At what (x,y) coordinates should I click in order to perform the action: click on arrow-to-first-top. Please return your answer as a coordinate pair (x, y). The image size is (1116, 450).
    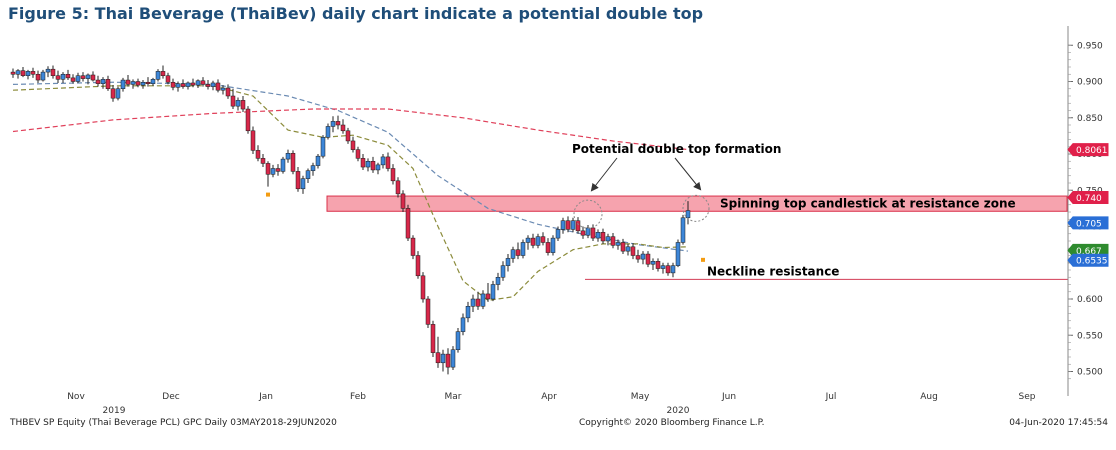
    Looking at the image, I should click on (604, 174).